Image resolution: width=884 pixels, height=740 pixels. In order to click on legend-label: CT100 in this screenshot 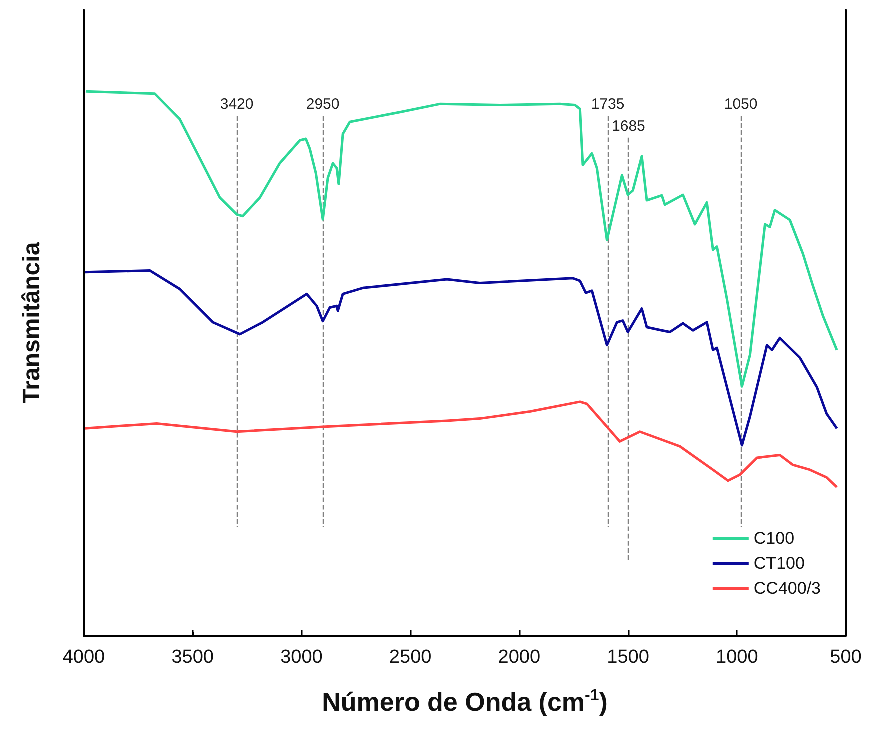, I will do `click(779, 563)`.